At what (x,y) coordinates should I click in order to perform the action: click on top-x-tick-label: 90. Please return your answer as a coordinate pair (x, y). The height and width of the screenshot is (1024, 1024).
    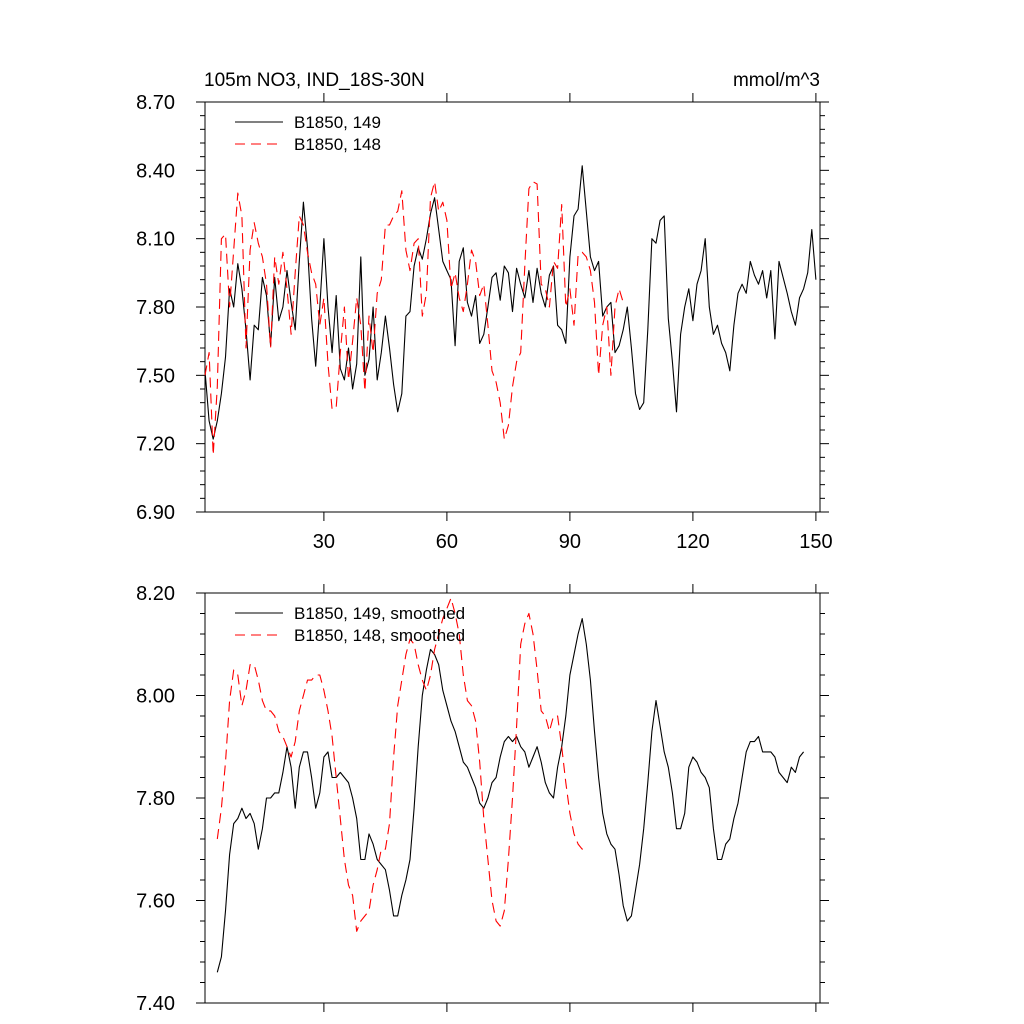
    Looking at the image, I should click on (570, 542).